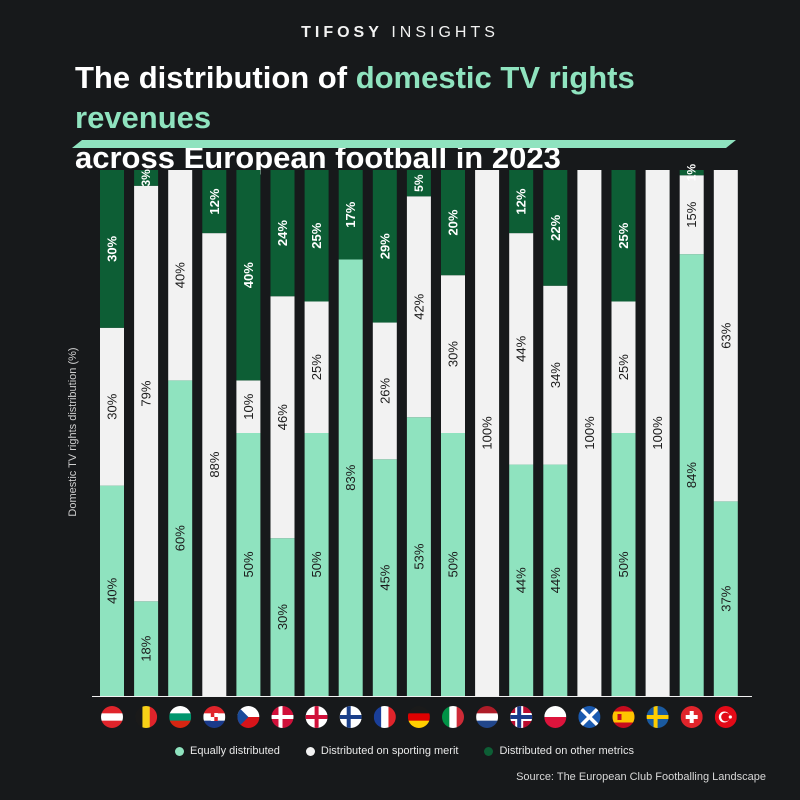 Image resolution: width=800 pixels, height=800 pixels. Describe the element at coordinates (487, 433) in the screenshot. I see `bar-group-11: 100%` at that location.